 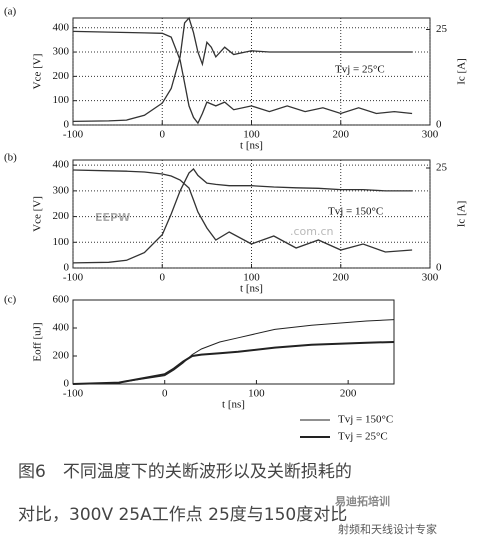 I want to click on annotation: Tvj = 150°C, so click(x=355, y=212).